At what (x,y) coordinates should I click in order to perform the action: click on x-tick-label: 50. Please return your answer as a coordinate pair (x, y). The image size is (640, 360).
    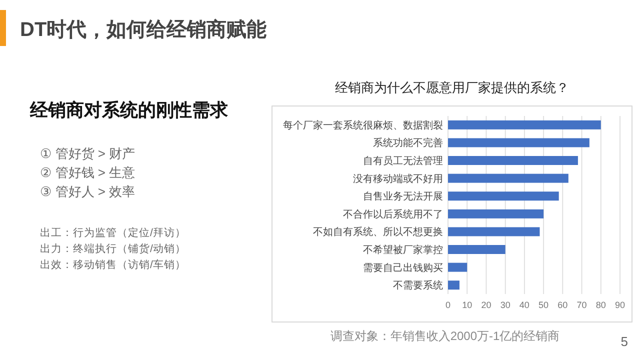
    Looking at the image, I should click on (543, 305).